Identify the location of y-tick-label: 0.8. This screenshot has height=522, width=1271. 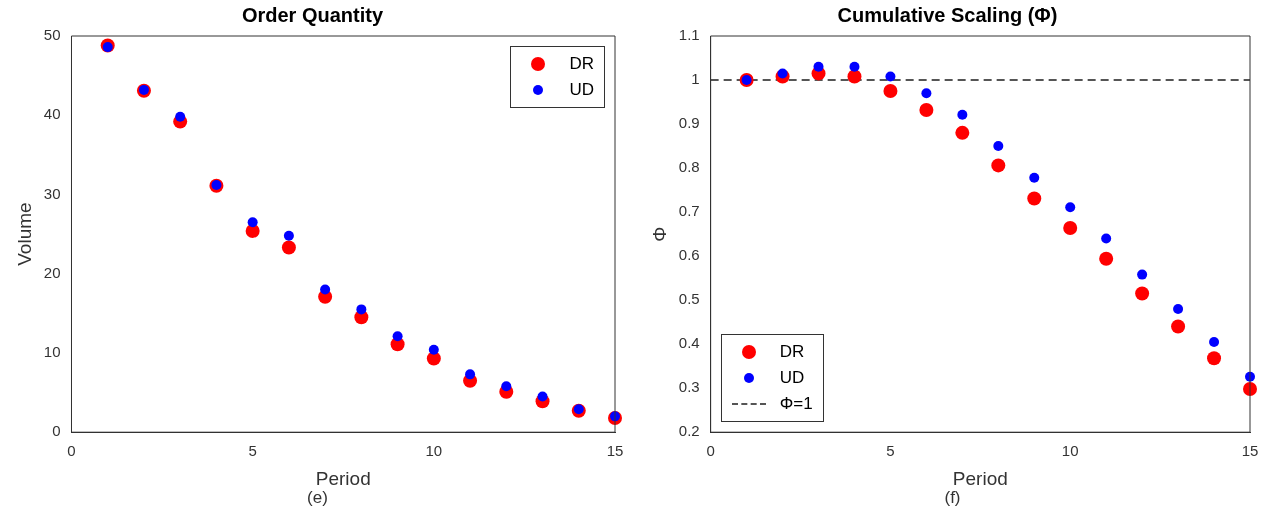
(689, 167).